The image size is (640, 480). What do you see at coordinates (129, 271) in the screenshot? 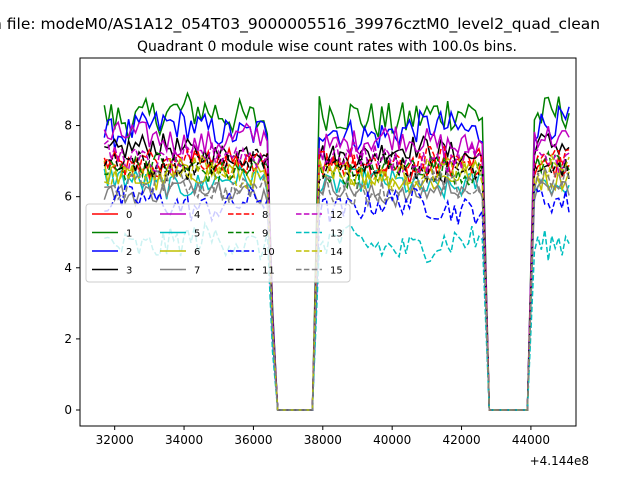
I see `legend-label-3: 3` at bounding box center [129, 271].